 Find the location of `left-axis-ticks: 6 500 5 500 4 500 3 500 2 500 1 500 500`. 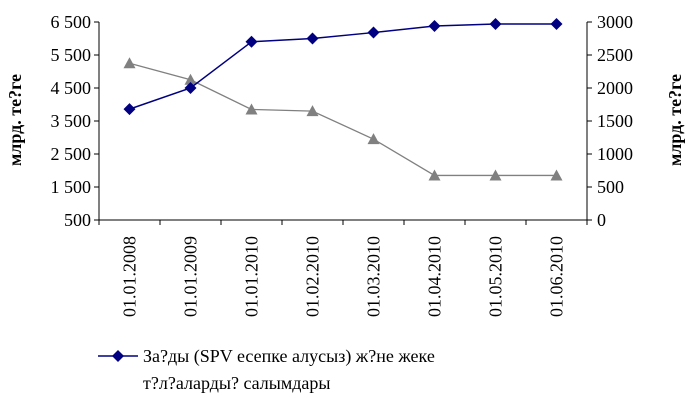

left-axis-ticks: 6 500 5 500 4 500 3 500 2 500 1 500 500 is located at coordinates (75, 121).